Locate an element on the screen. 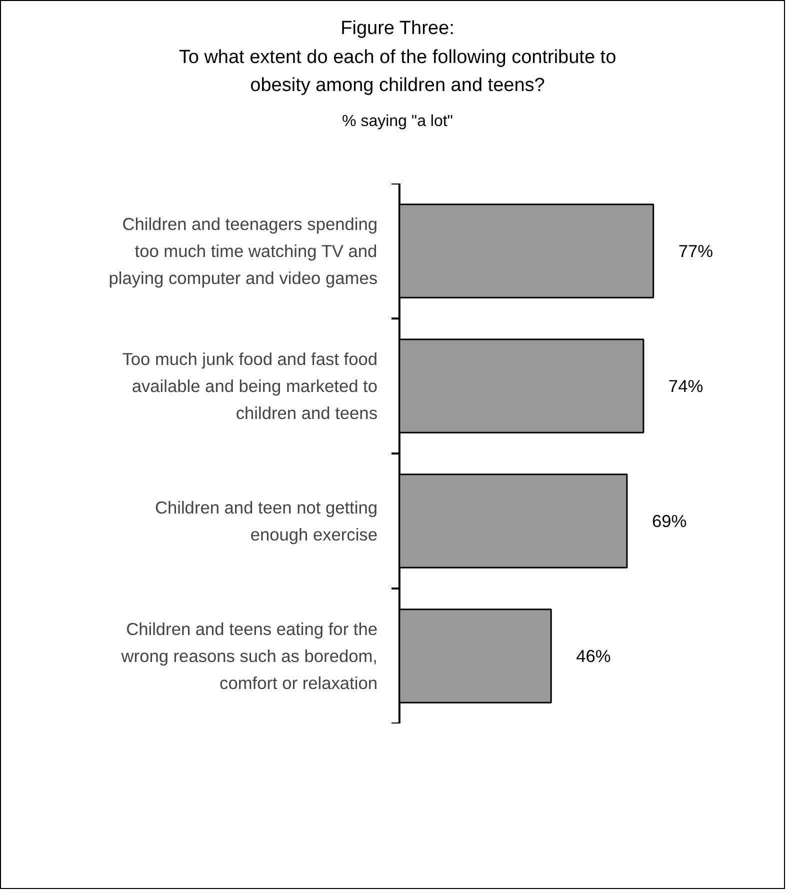  y-tick-label: Children and teens eating for the wrong reasons such as boredom, comfort or relaxation is located at coordinates (249, 656).